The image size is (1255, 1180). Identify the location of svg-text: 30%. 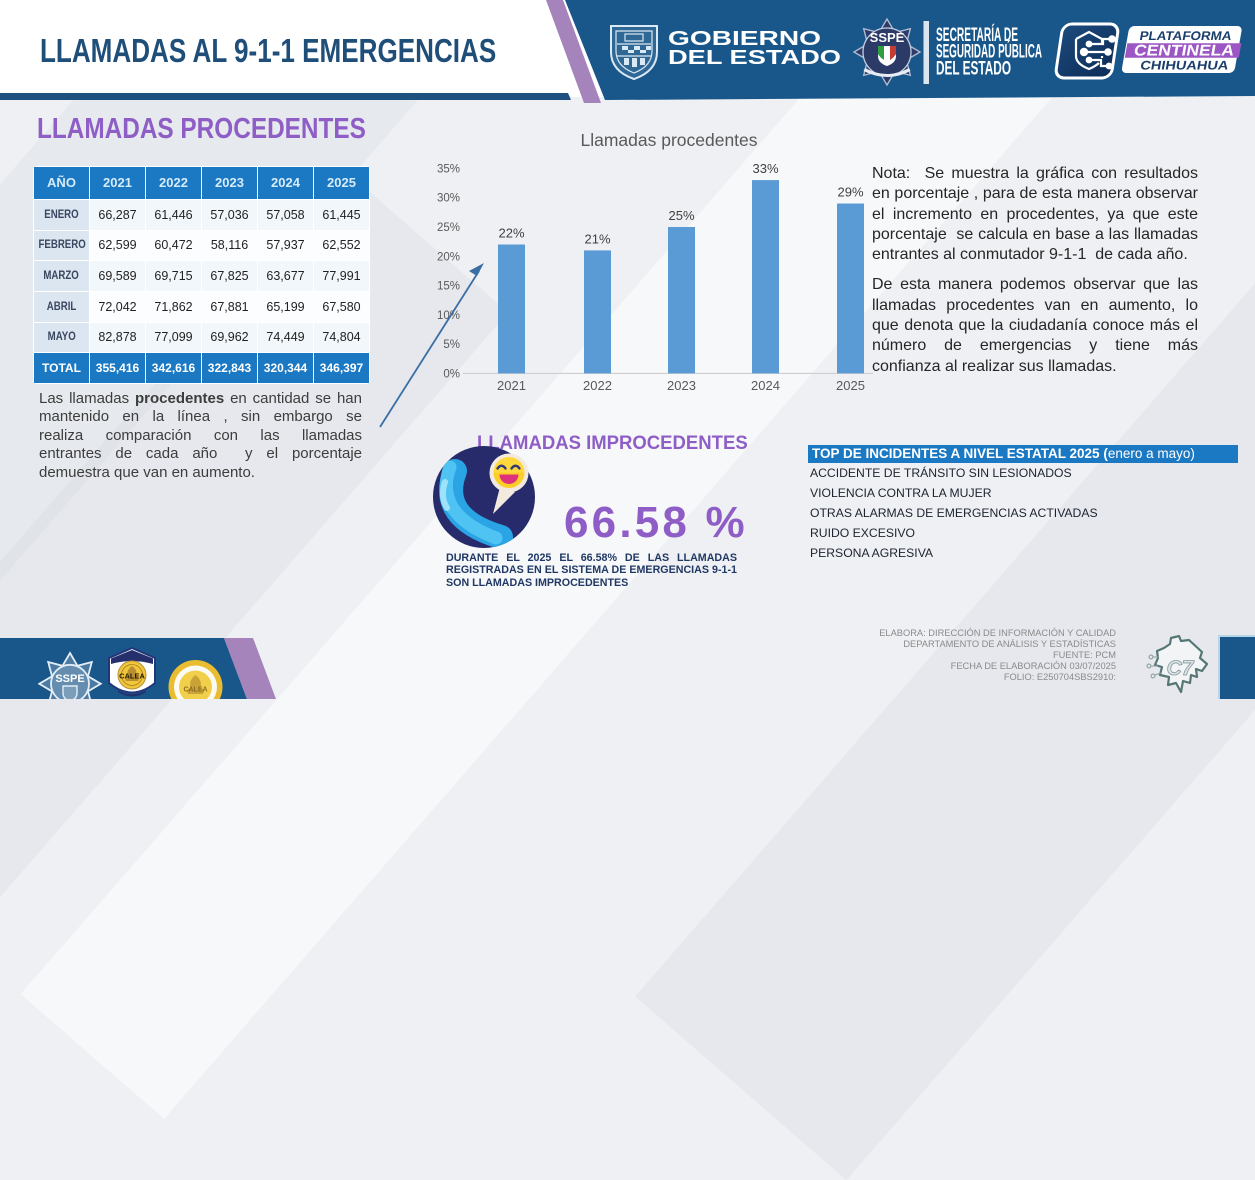
(448, 199).